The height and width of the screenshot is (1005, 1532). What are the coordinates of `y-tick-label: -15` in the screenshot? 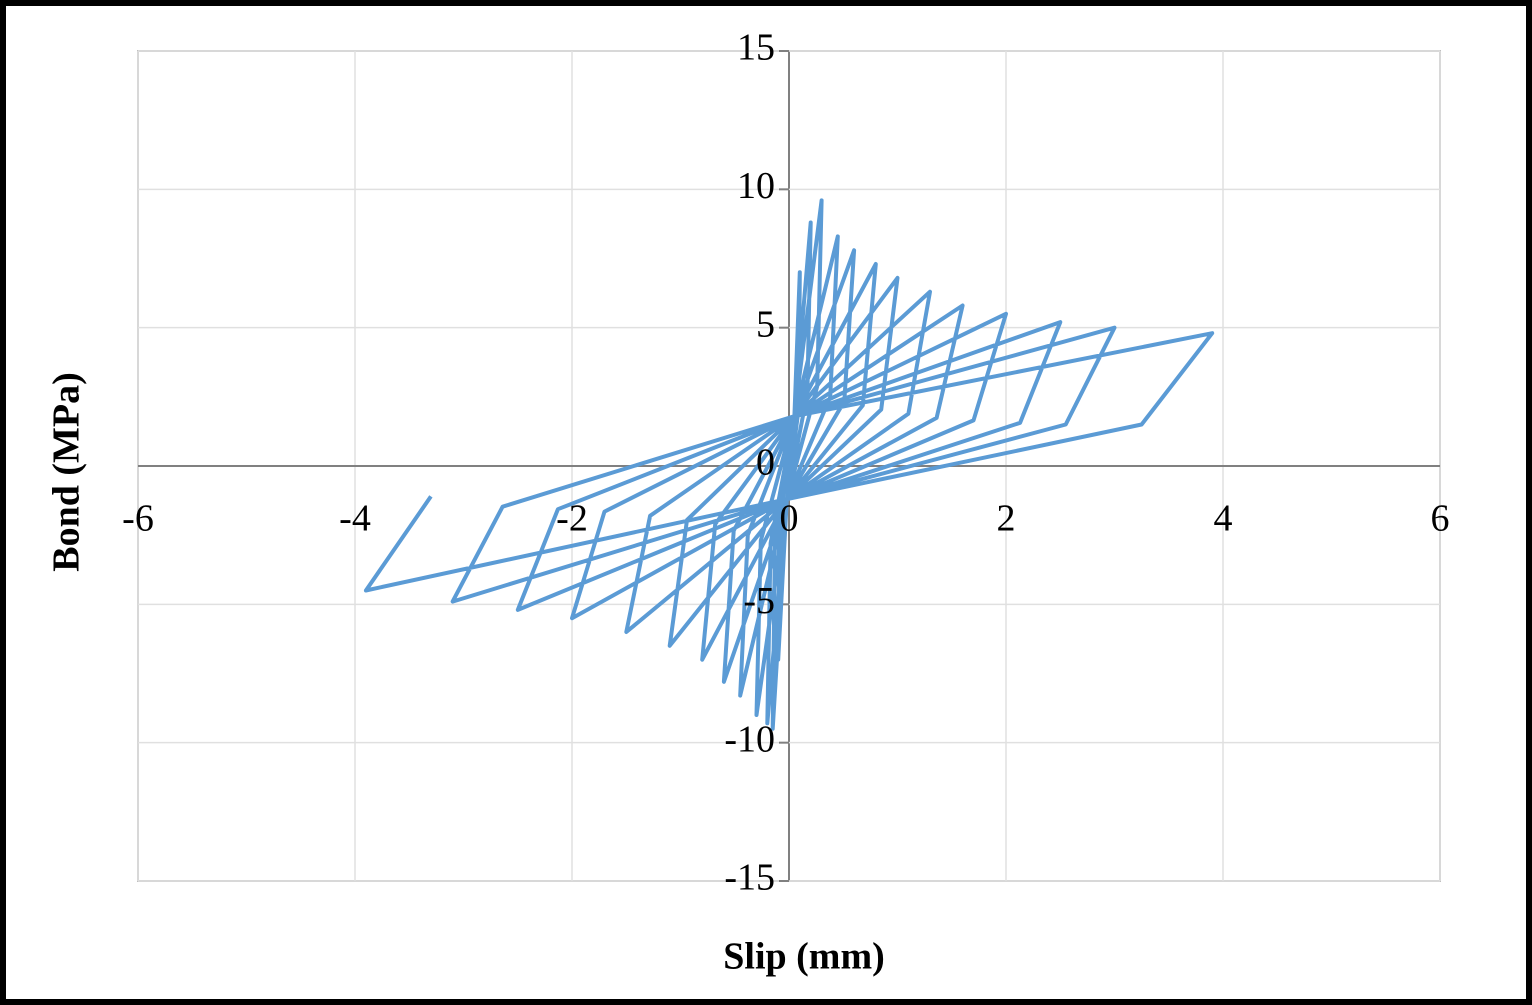 It's located at (749, 878).